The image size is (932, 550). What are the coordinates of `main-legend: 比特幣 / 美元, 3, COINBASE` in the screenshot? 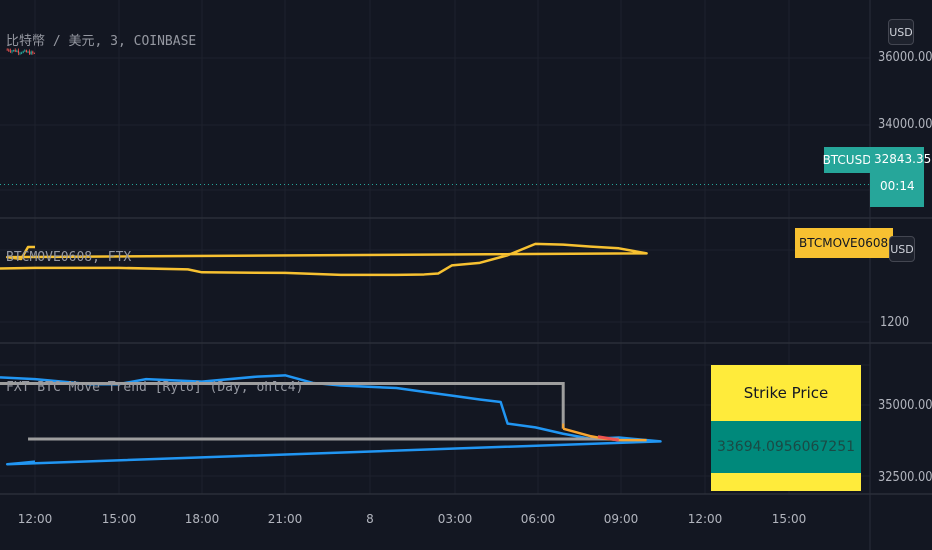 It's located at (101, 41).